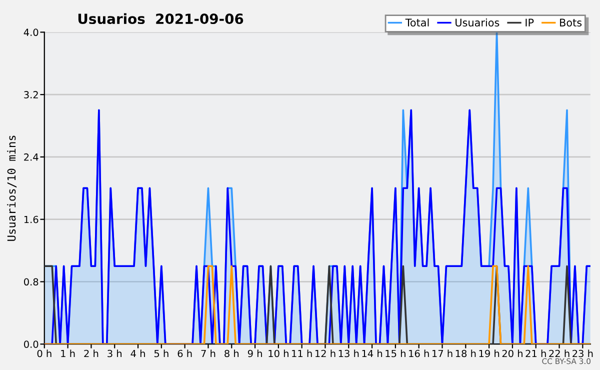 This screenshot has width=600, height=370. What do you see at coordinates (231, 354) in the screenshot?
I see `x-tick-label: 8 h` at bounding box center [231, 354].